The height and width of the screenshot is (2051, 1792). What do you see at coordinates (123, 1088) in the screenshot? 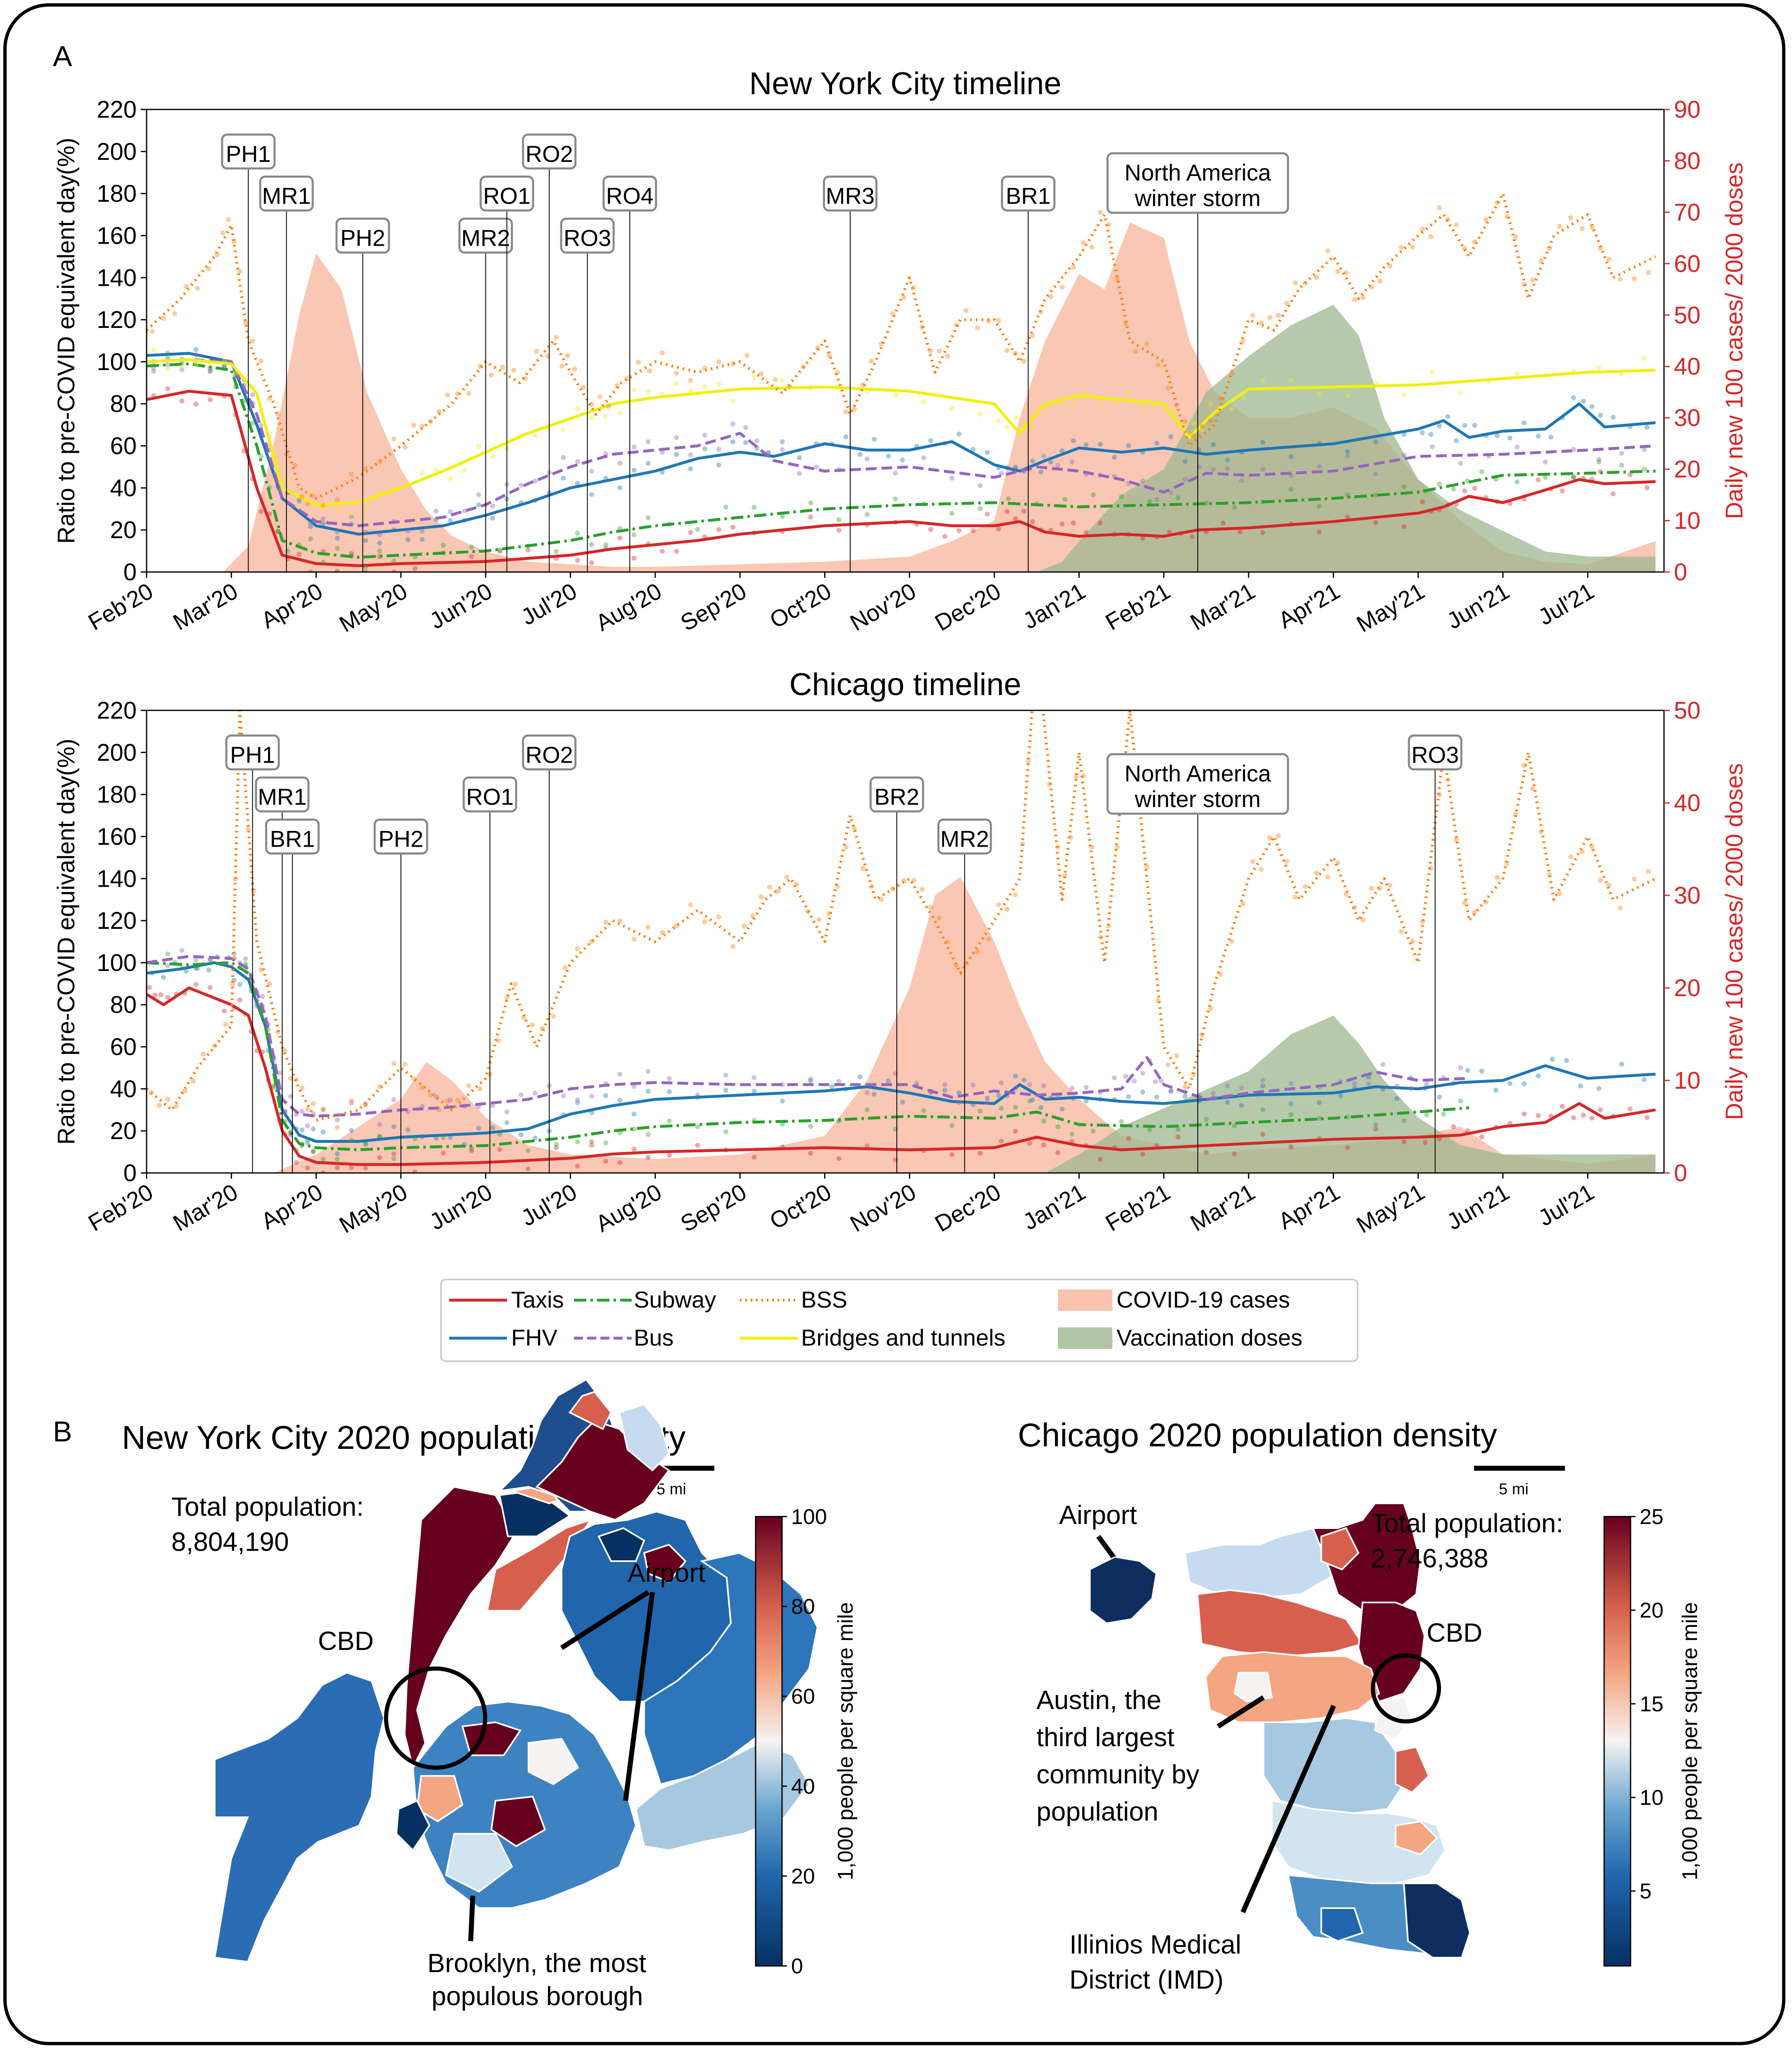
I see `y-tick-label: 40` at bounding box center [123, 1088].